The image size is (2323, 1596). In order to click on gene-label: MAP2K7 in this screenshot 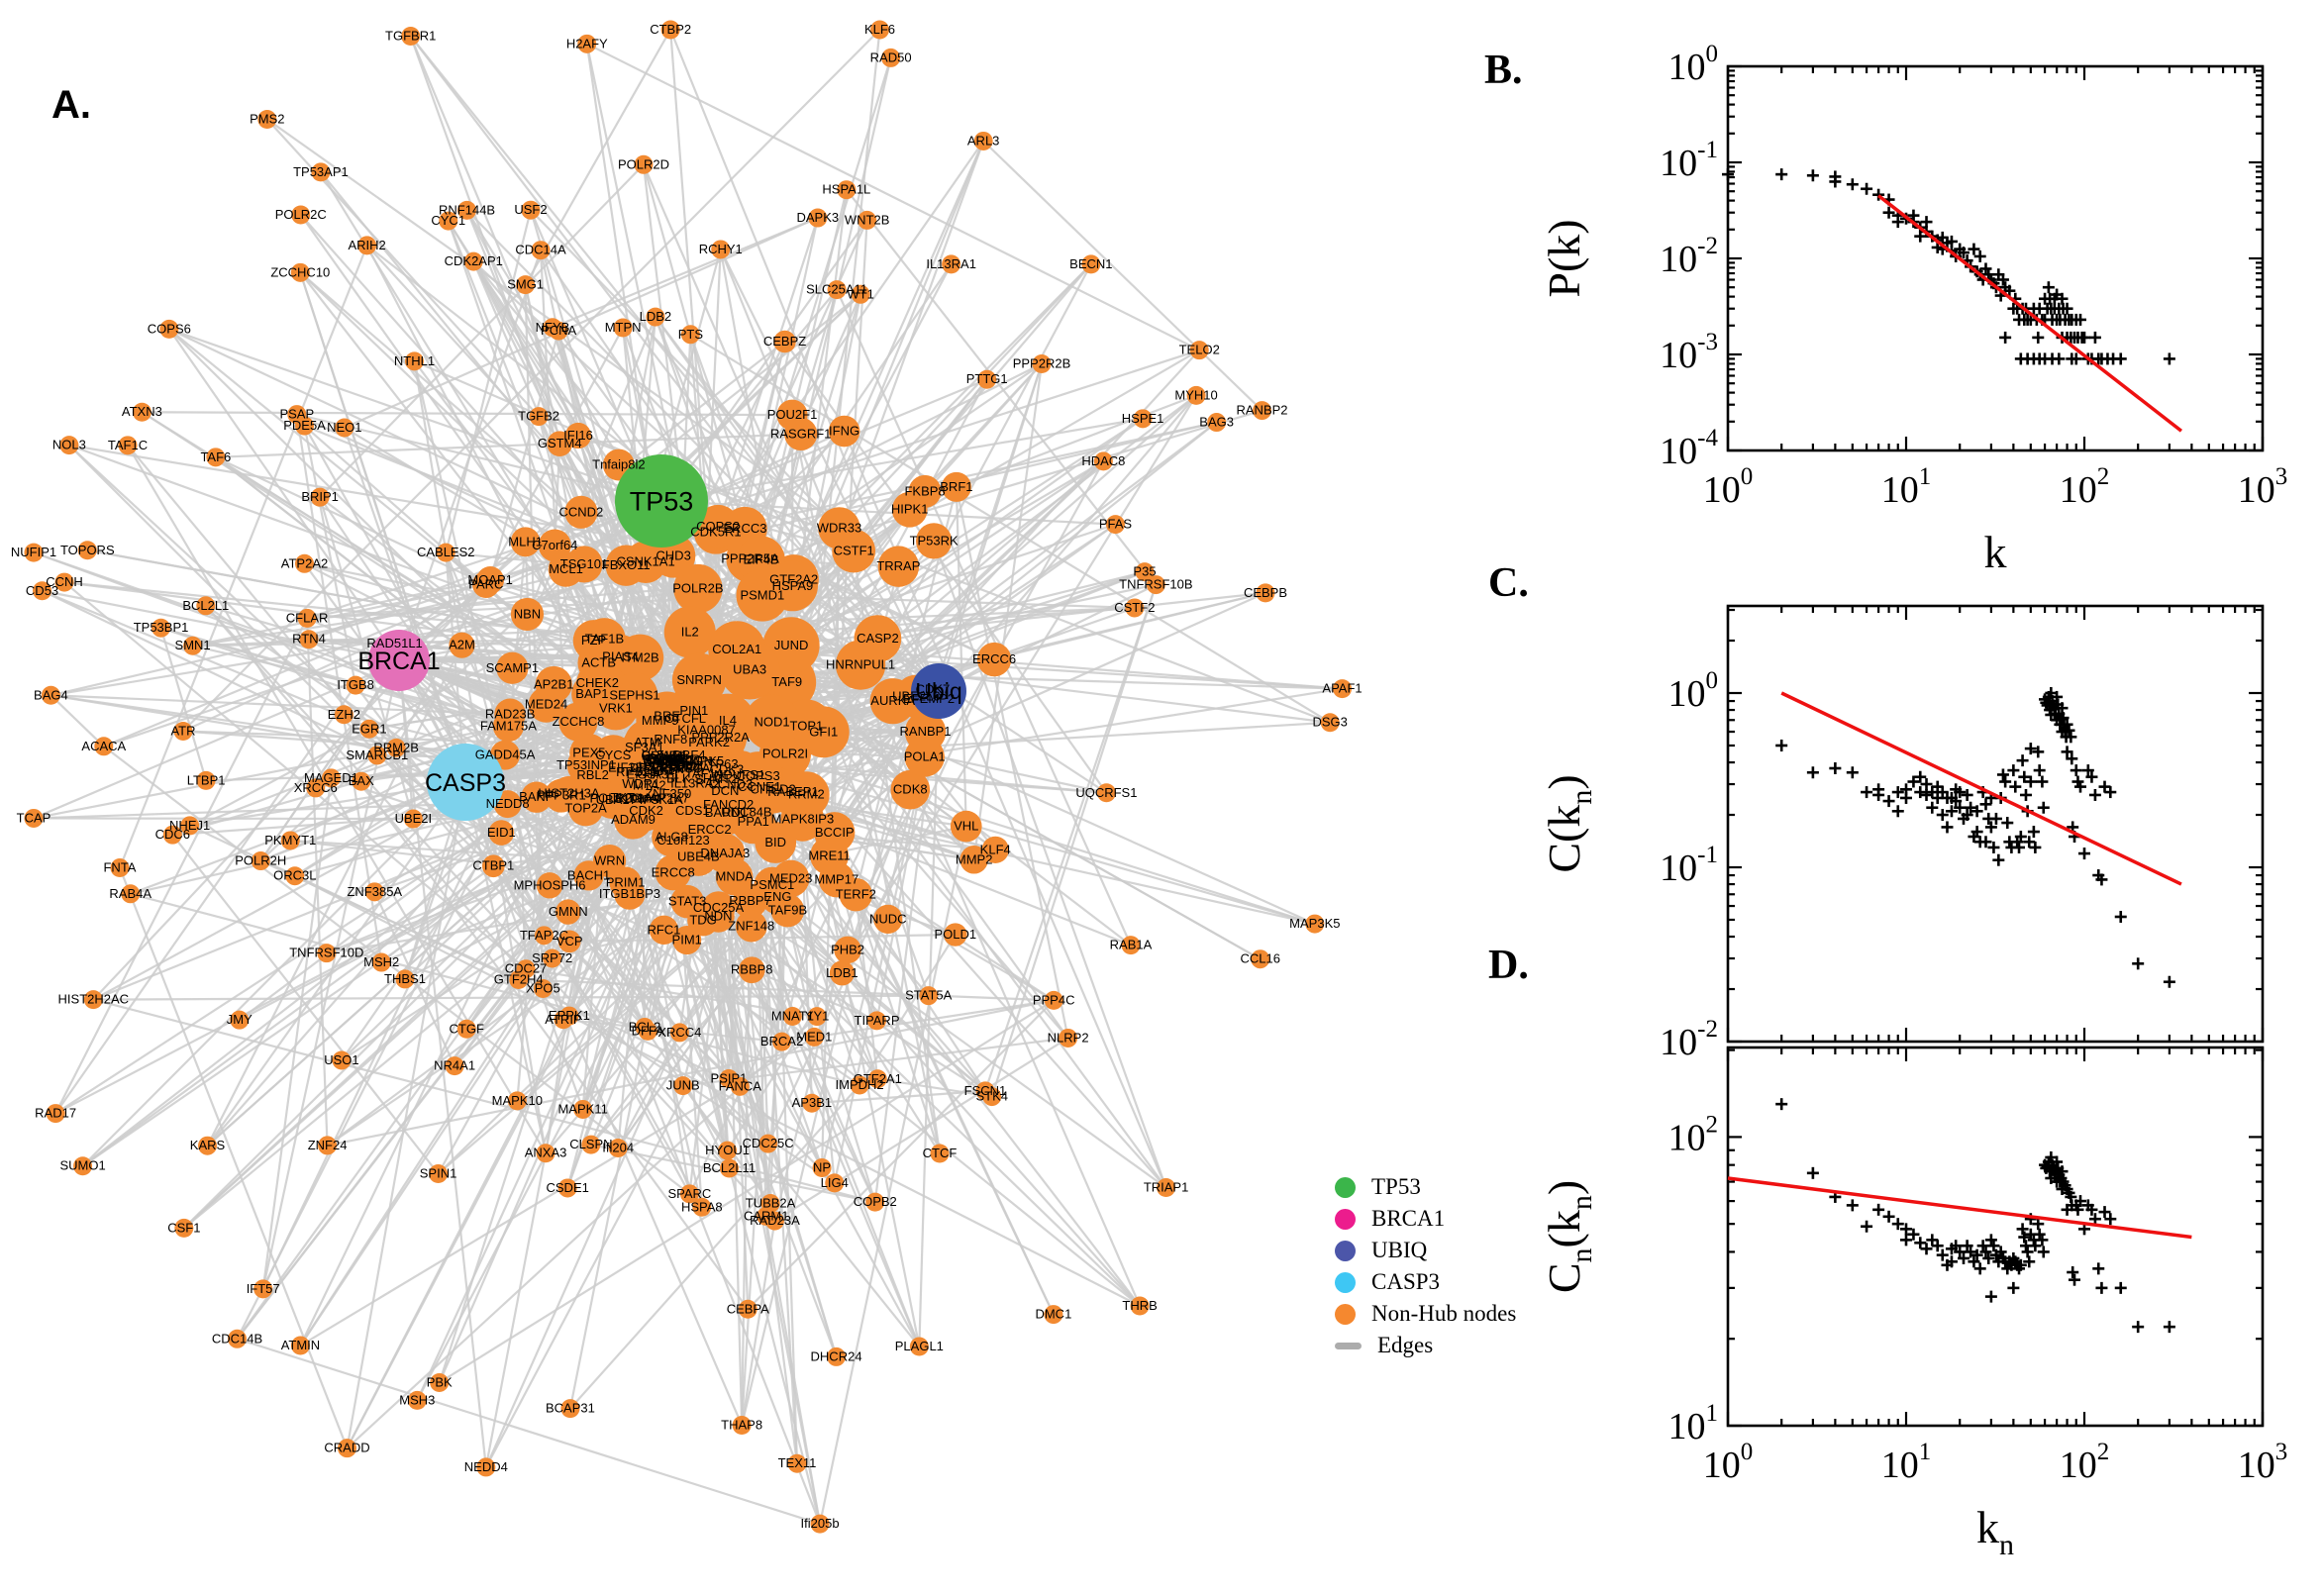, I will do `click(664, 798)`.